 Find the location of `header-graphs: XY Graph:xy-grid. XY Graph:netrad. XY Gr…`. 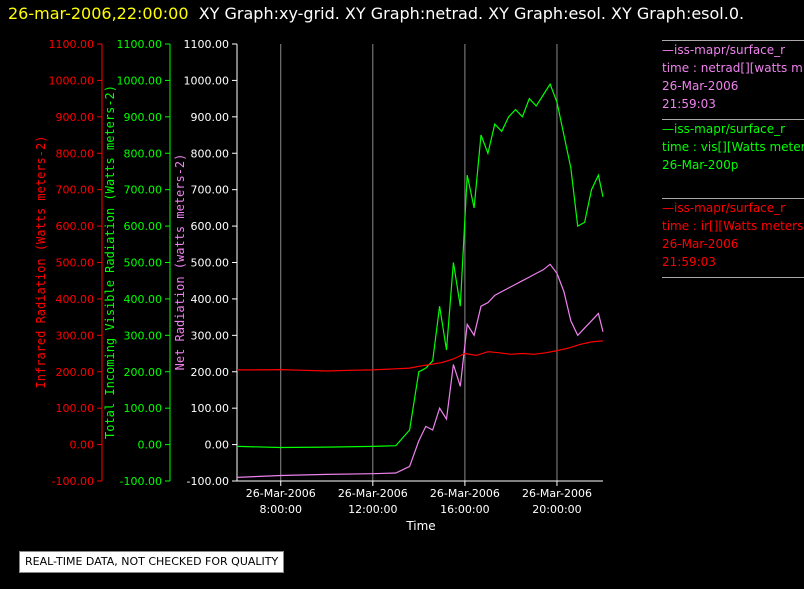

header-graphs: XY Graph:xy-grid. XY Graph:netrad. XY Gr… is located at coordinates (471, 13).